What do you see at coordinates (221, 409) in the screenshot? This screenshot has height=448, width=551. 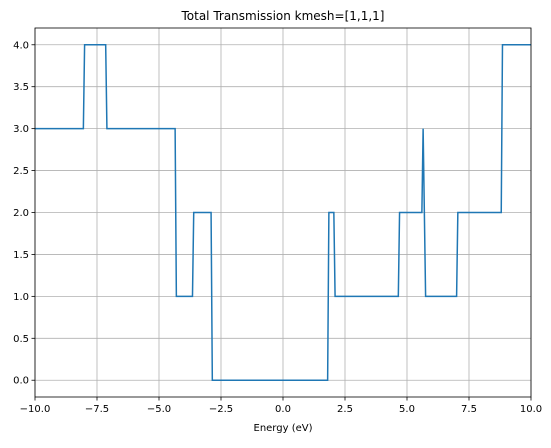 I see `x-tick-label: −2.5` at bounding box center [221, 409].